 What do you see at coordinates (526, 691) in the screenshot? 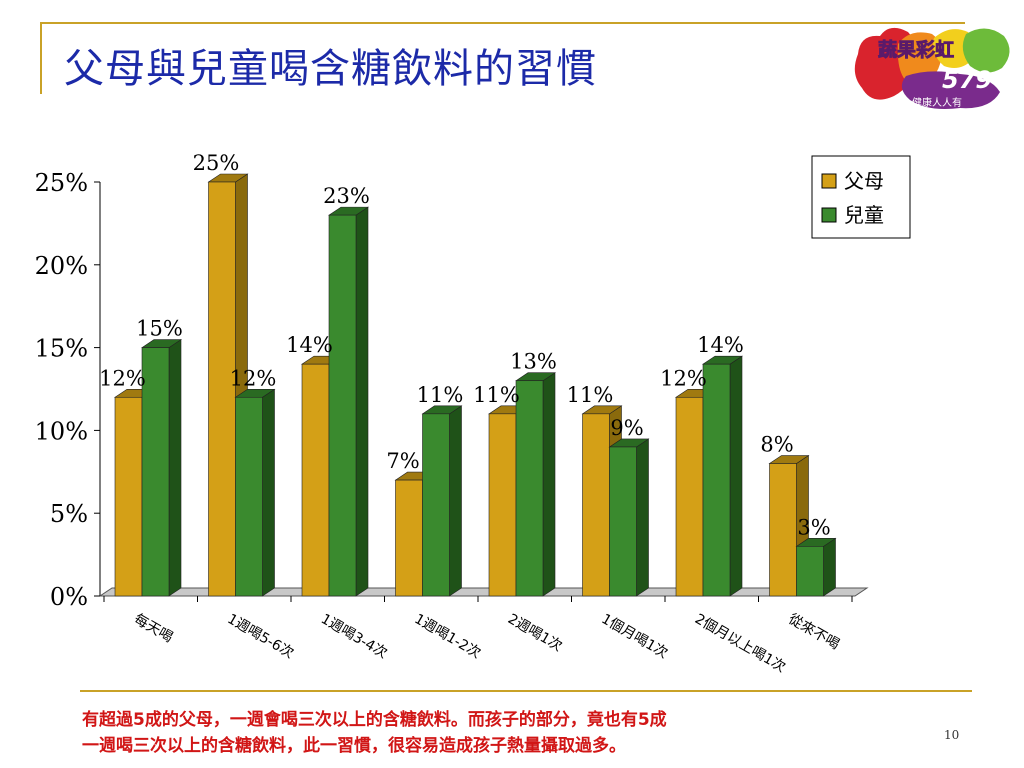
I see `caption-rule` at bounding box center [526, 691].